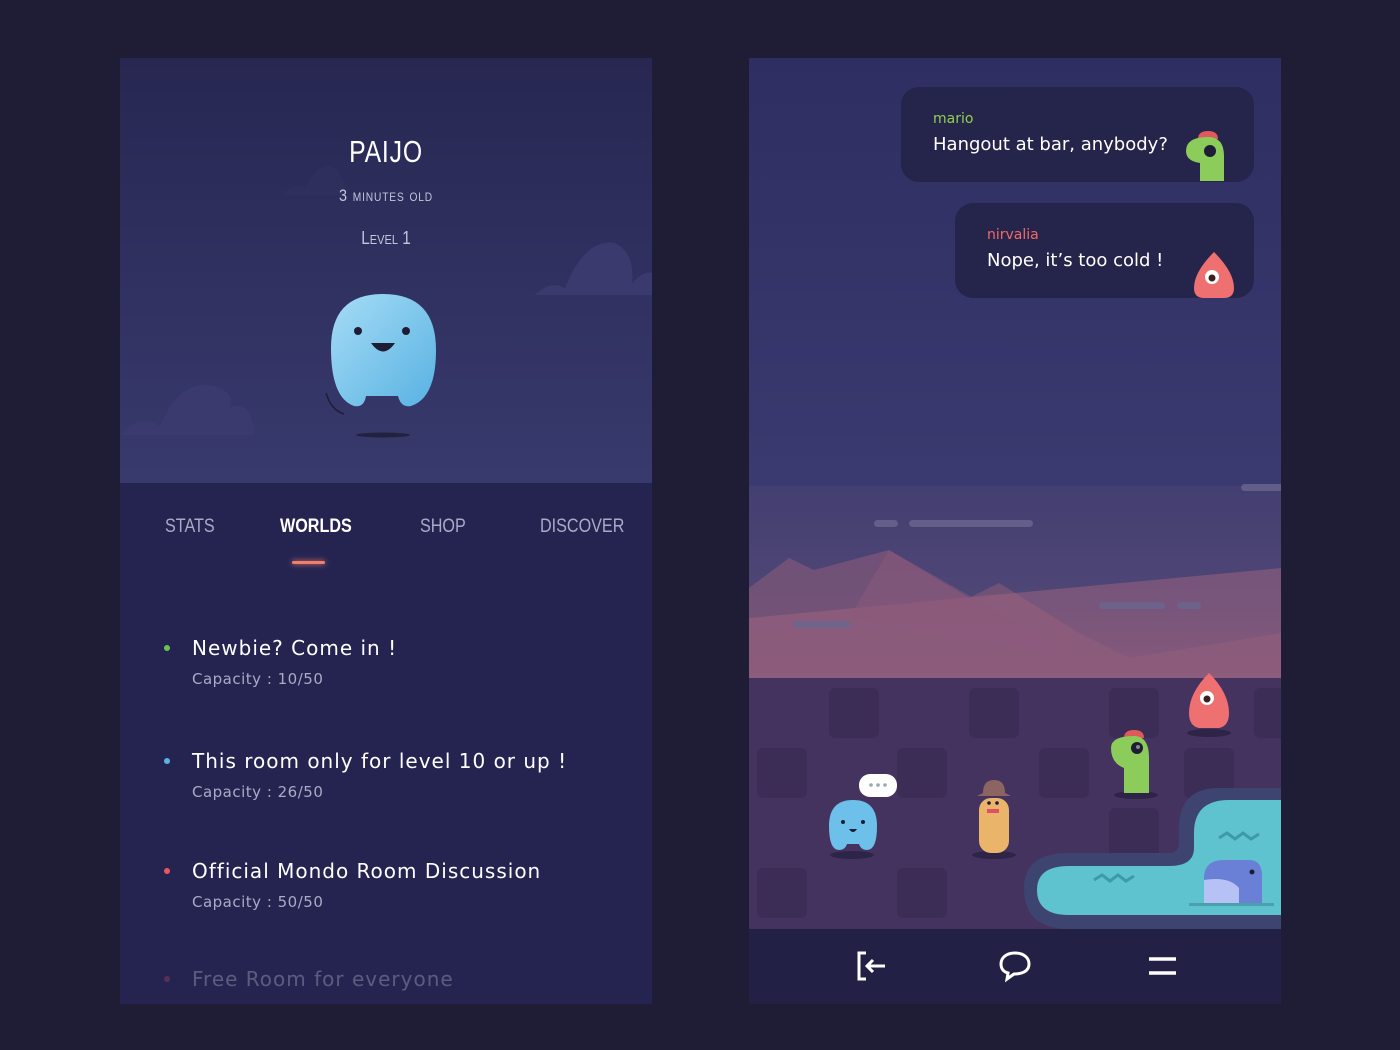 This screenshot has width=1400, height=1050. I want to click on chat-message: nirvalia Nope, it’s too cold !, so click(1104, 250).